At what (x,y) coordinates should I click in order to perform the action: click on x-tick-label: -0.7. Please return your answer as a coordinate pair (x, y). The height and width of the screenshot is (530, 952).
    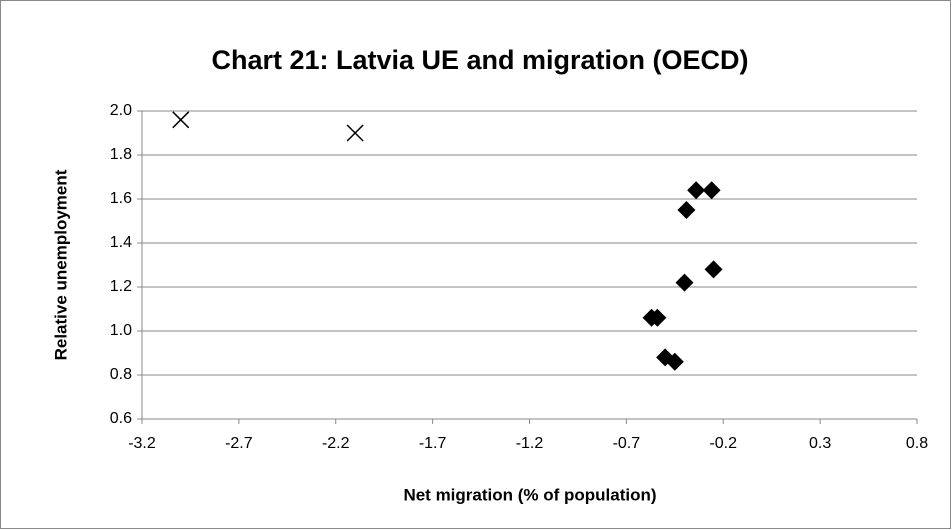
    Looking at the image, I should click on (627, 443).